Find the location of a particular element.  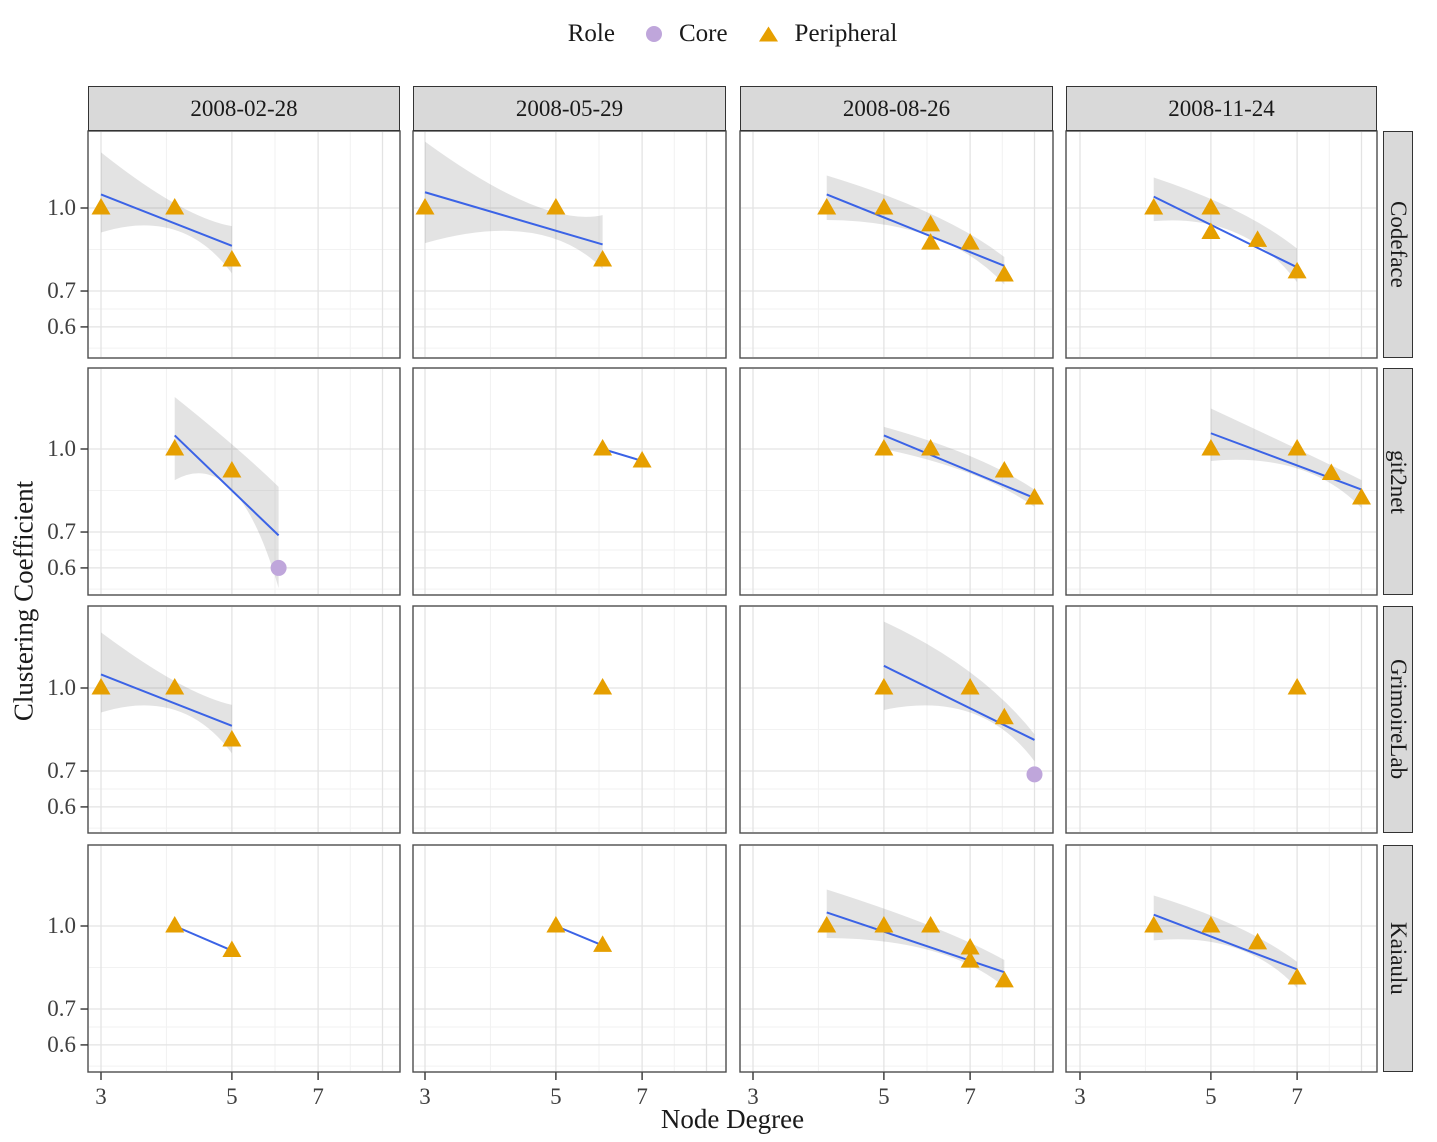

legend-item-core: Core is located at coordinates (686, 34).